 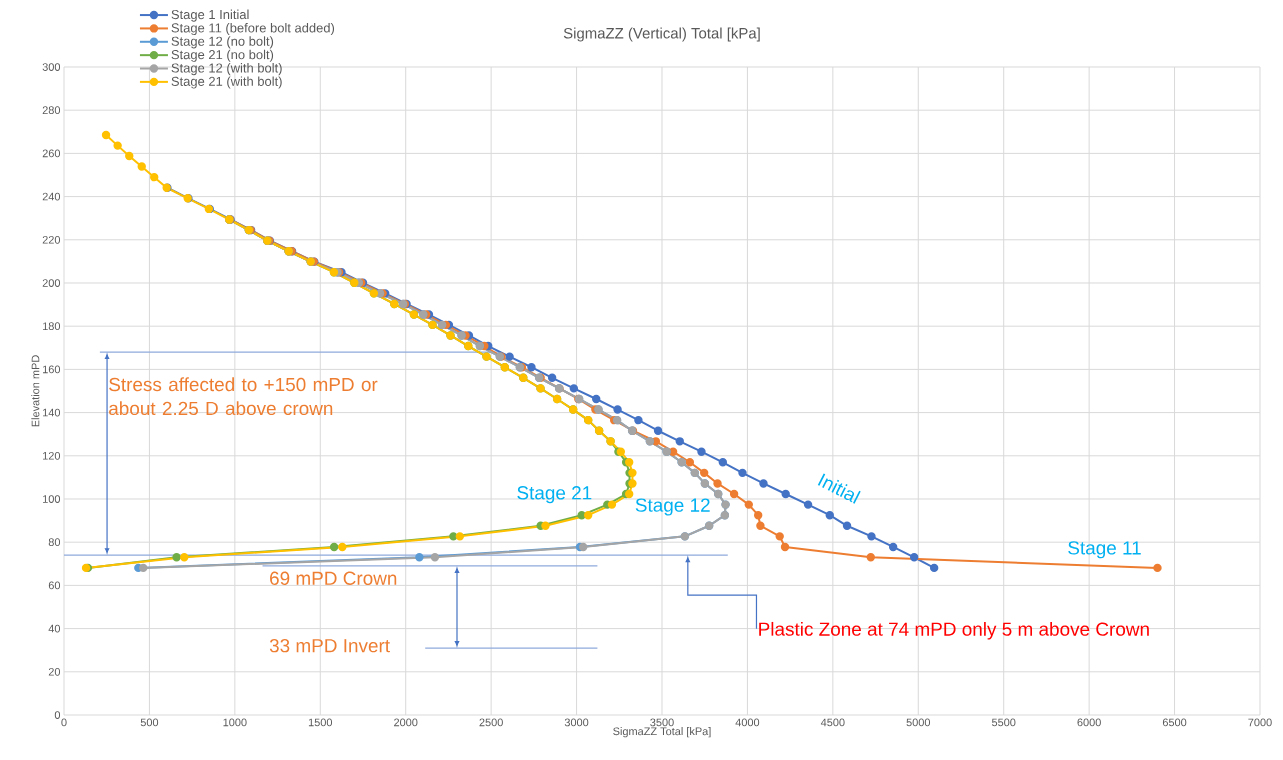 What do you see at coordinates (839, 488) in the screenshot?
I see `annotation: Initial` at bounding box center [839, 488].